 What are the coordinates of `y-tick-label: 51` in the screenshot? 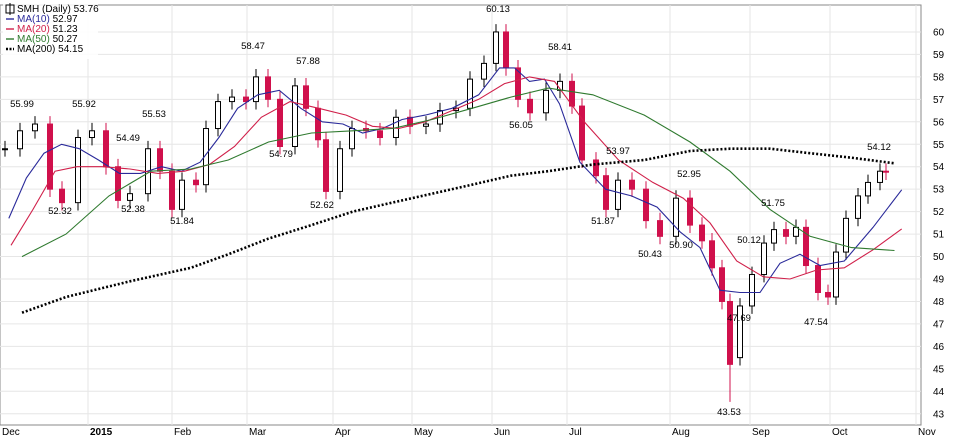 It's located at (939, 235).